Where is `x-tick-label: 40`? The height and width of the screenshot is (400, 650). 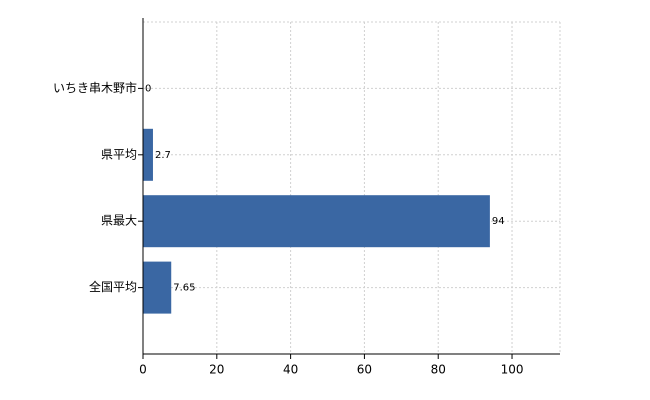
x-tick-label: 40 is located at coordinates (290, 370).